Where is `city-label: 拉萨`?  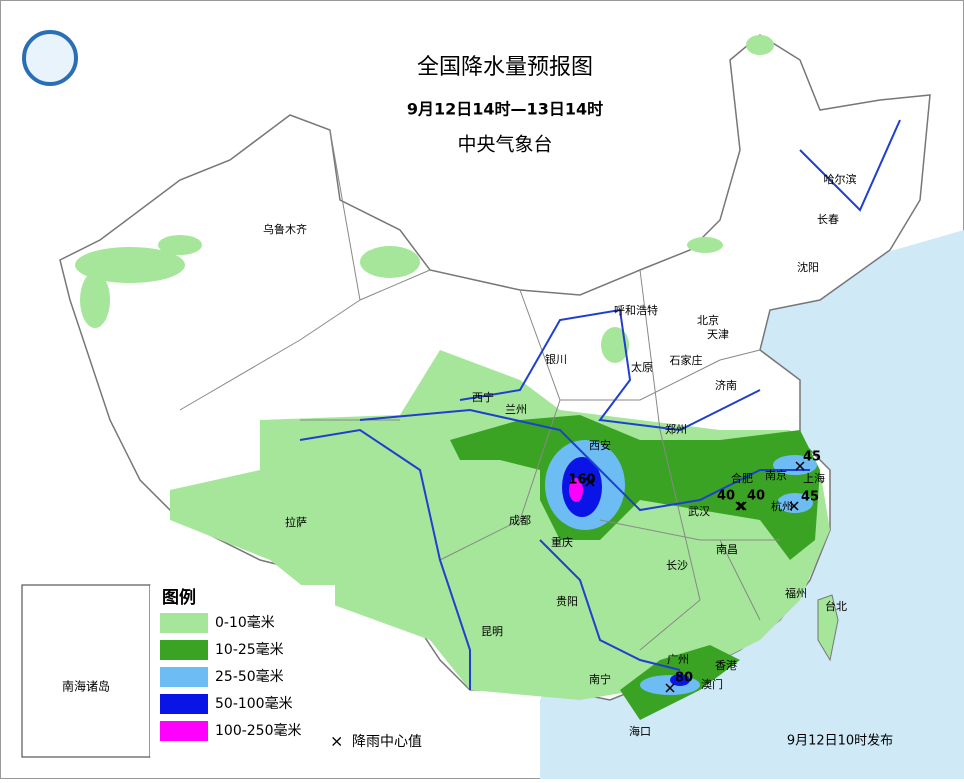 city-label: 拉萨 is located at coordinates (296, 522).